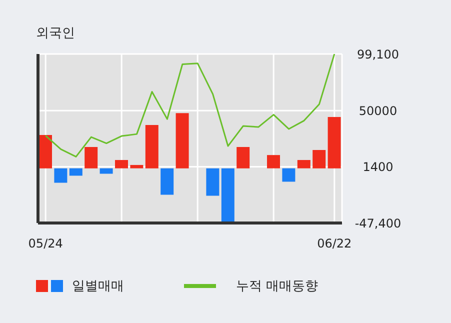 The width and height of the screenshot is (451, 323). Describe the element at coordinates (378, 223) in the screenshot. I see `y-tick-label: -47,400` at that location.